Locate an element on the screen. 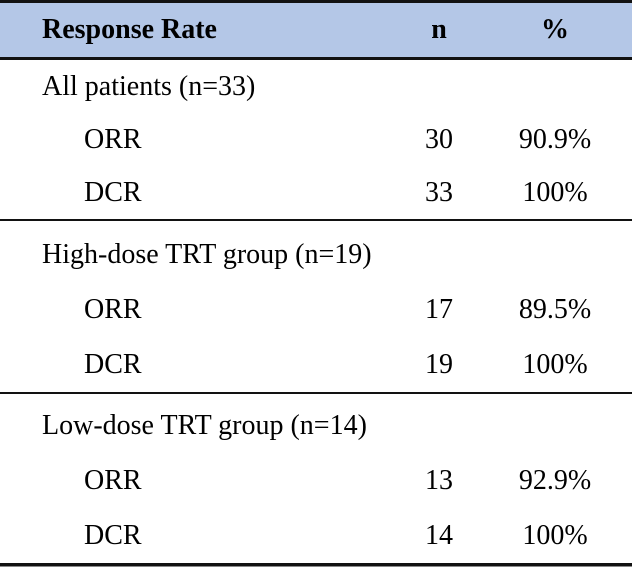 This screenshot has width=632, height=576. section-label-row: Low-dose TRT group (n=14) is located at coordinates (316, 425).